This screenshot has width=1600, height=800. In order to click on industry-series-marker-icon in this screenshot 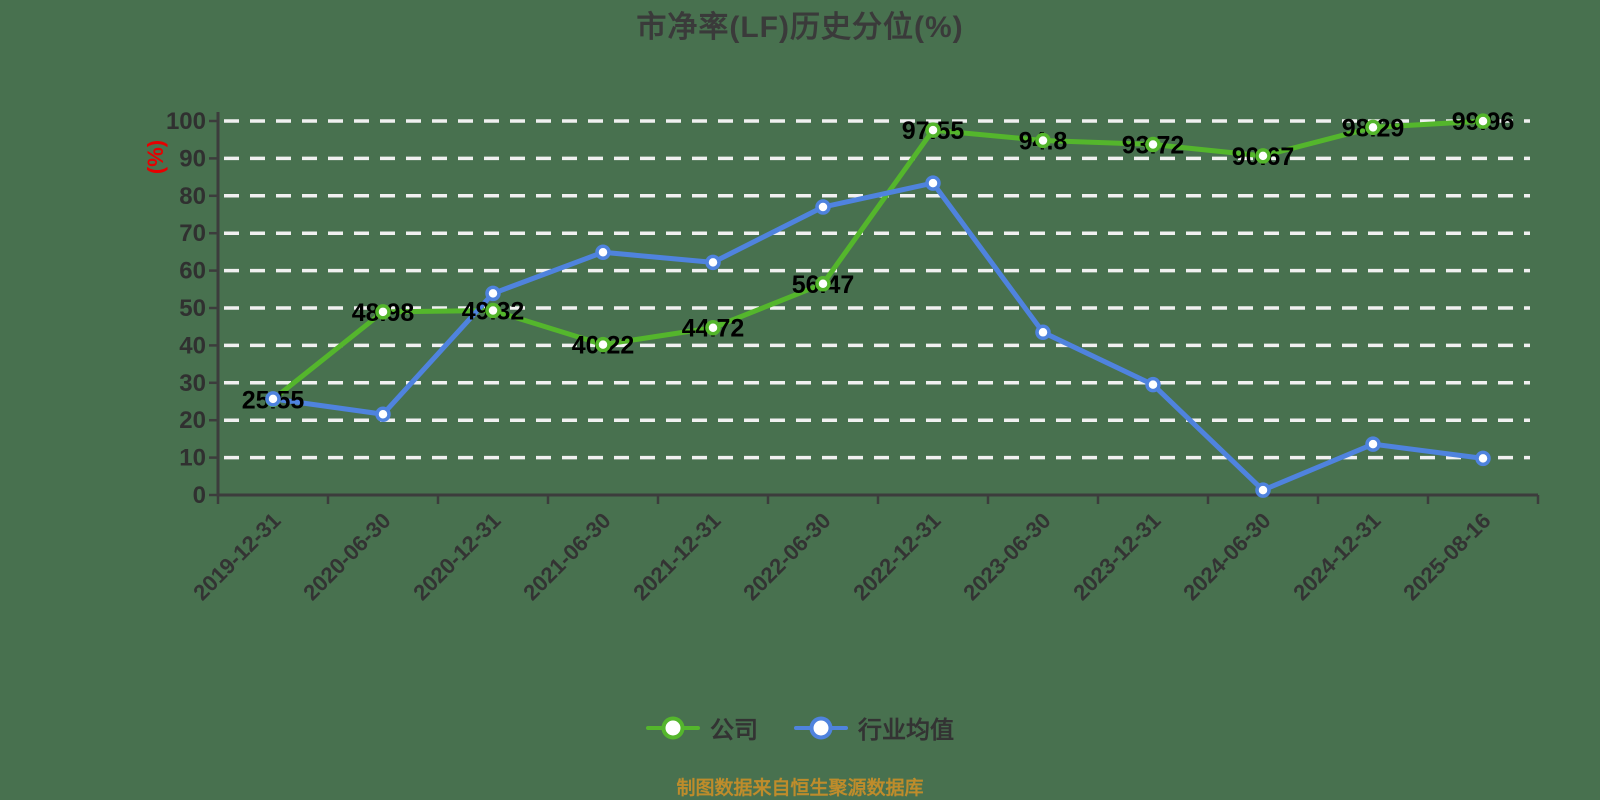, I will do `click(821, 728)`.